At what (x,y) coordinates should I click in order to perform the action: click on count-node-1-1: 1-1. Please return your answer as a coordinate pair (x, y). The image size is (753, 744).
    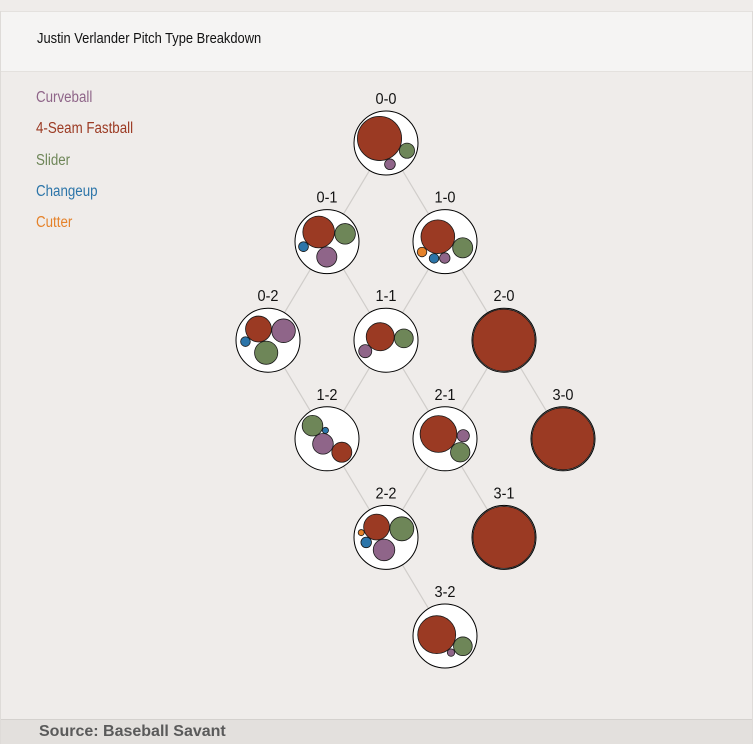
    Looking at the image, I should click on (386, 330).